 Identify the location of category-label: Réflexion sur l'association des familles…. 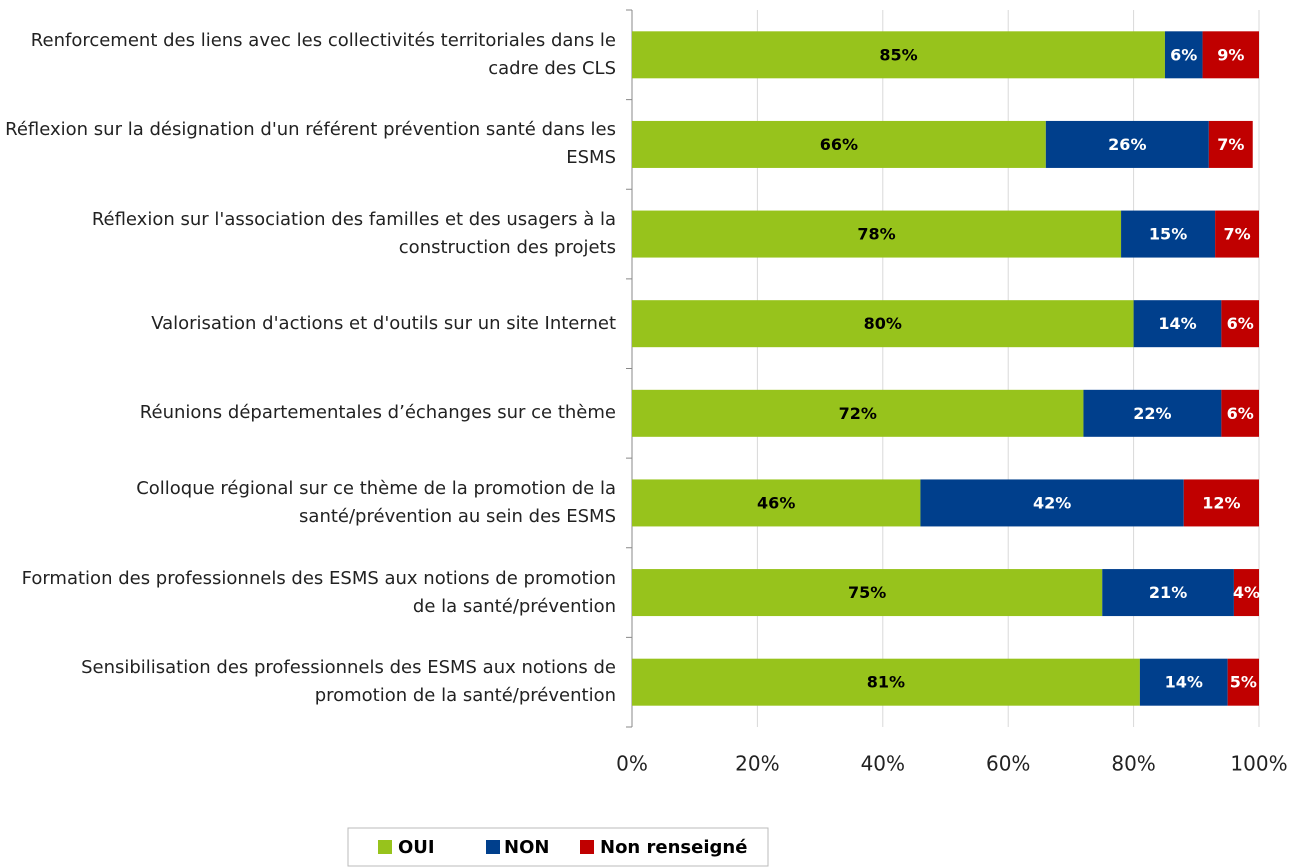
(353, 234).